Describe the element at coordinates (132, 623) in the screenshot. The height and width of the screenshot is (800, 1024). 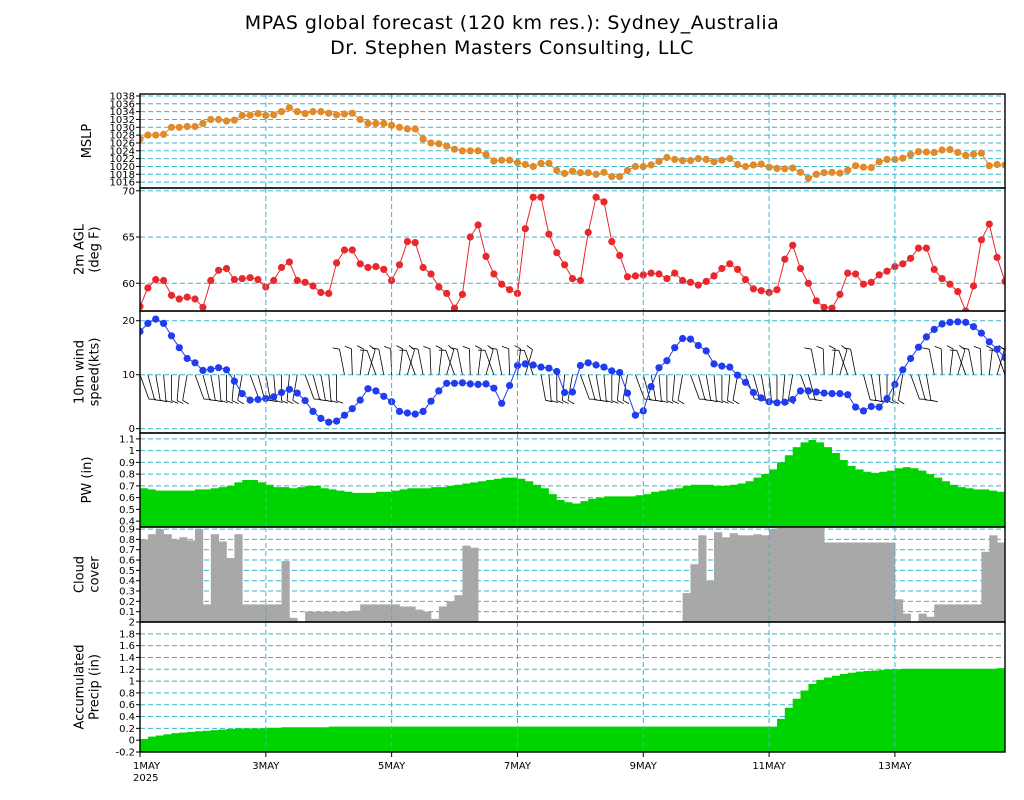
I see `ytick-label-precip: 2` at that location.